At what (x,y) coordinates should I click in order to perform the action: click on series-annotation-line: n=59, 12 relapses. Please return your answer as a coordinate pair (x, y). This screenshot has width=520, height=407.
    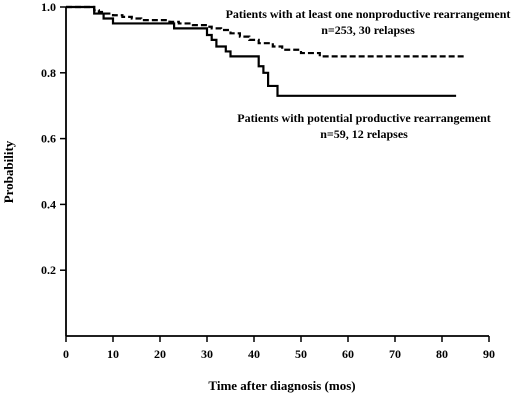
    Looking at the image, I should click on (364, 134).